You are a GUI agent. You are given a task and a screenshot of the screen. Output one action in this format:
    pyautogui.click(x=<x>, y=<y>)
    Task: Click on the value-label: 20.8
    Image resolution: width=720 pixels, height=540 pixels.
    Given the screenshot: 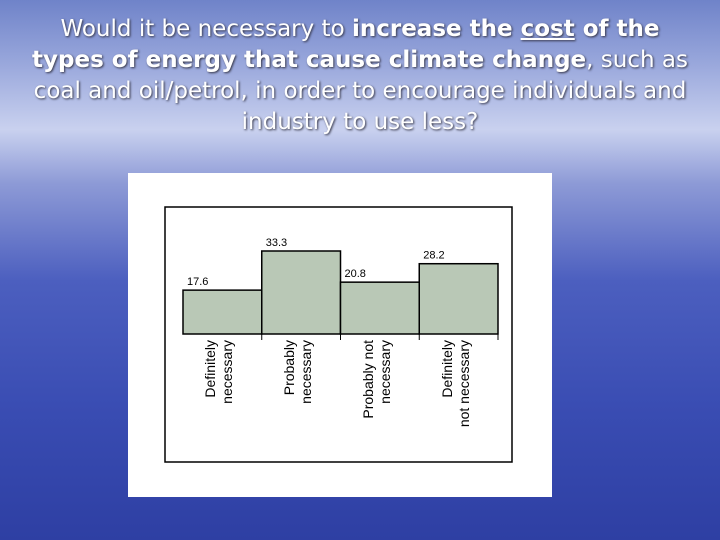 What is the action you would take?
    pyautogui.click(x=355, y=274)
    